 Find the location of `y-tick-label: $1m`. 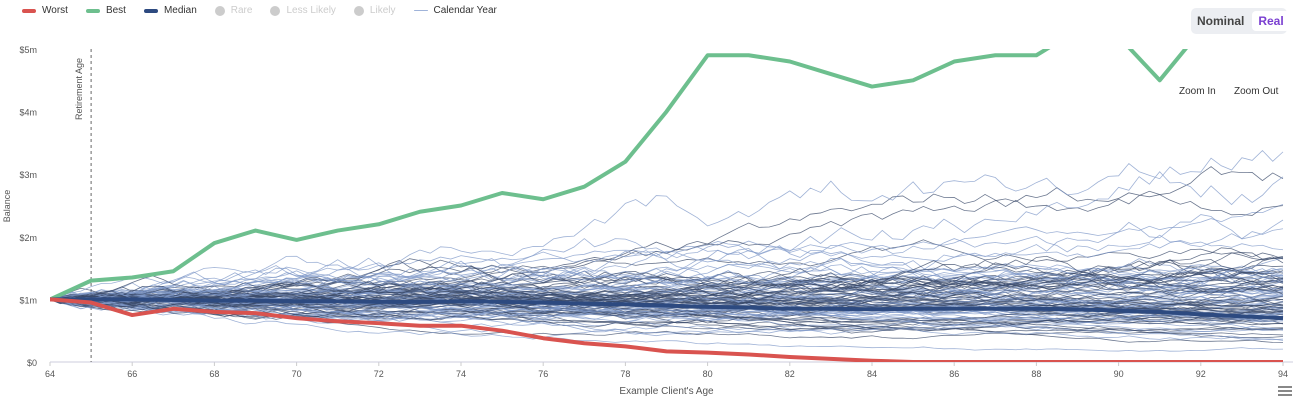

y-tick-label: $1m is located at coordinates (28, 300).